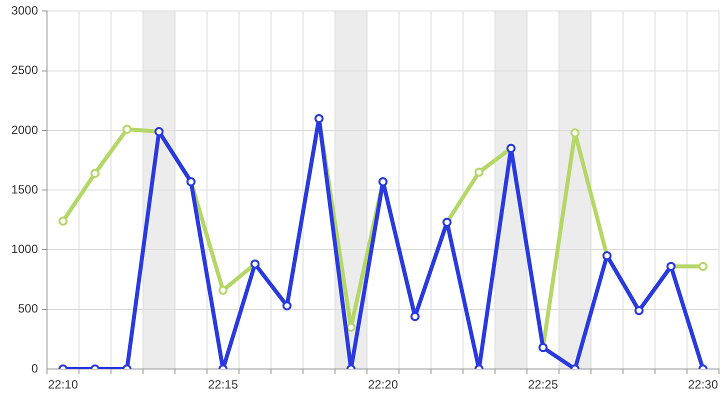 The image size is (726, 403). Describe the element at coordinates (24, 249) in the screenshot. I see `y-tick-label: 1000` at that location.